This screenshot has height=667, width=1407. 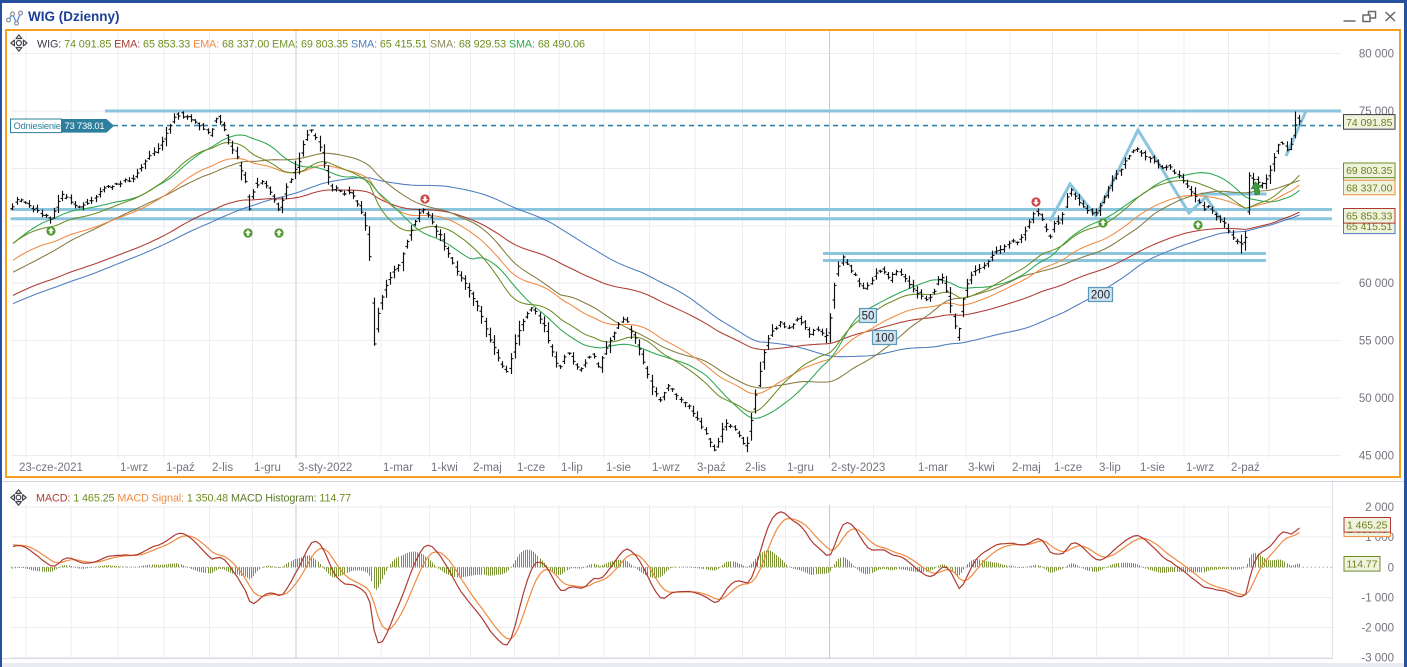 I want to click on svg-text: Odniesienie, so click(x=37, y=125).